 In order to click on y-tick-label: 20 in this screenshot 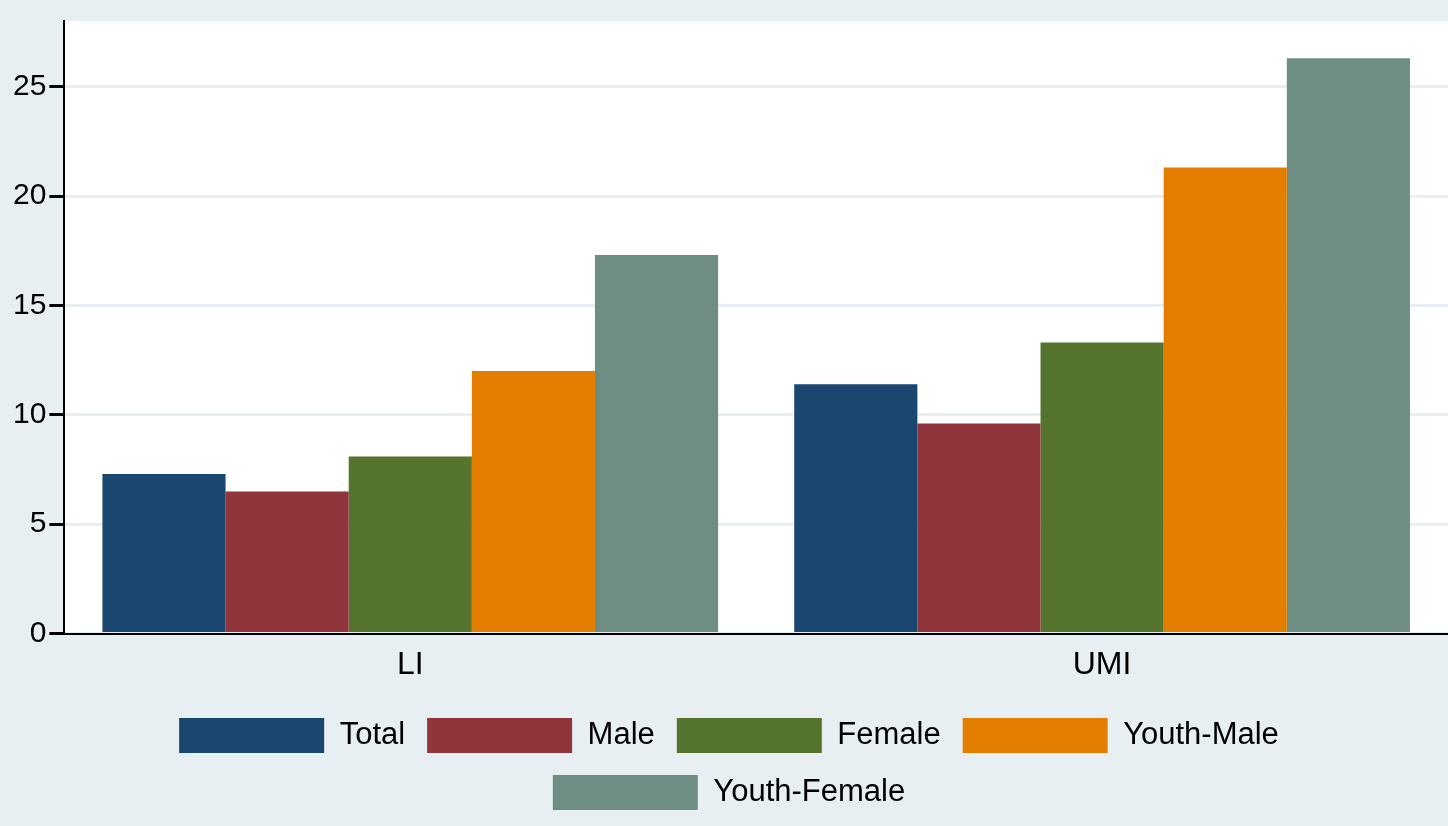, I will do `click(29, 194)`.